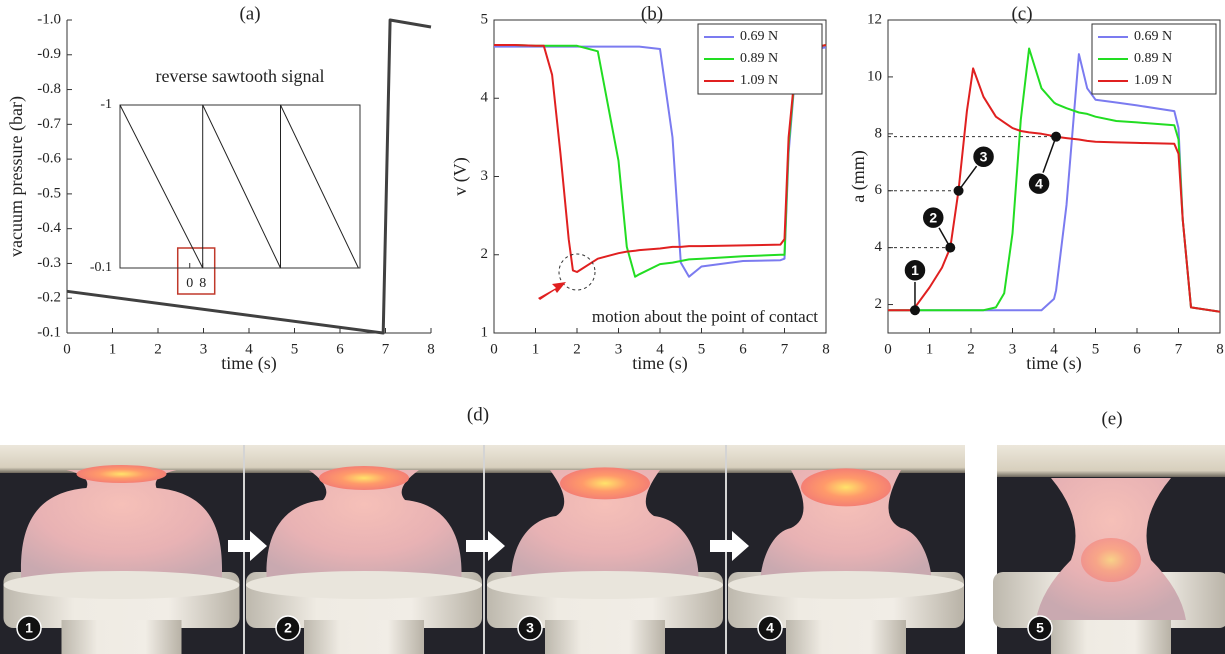 The image size is (1225, 654). Describe the element at coordinates (196, 271) in the screenshot. I see `highlight-box` at that location.